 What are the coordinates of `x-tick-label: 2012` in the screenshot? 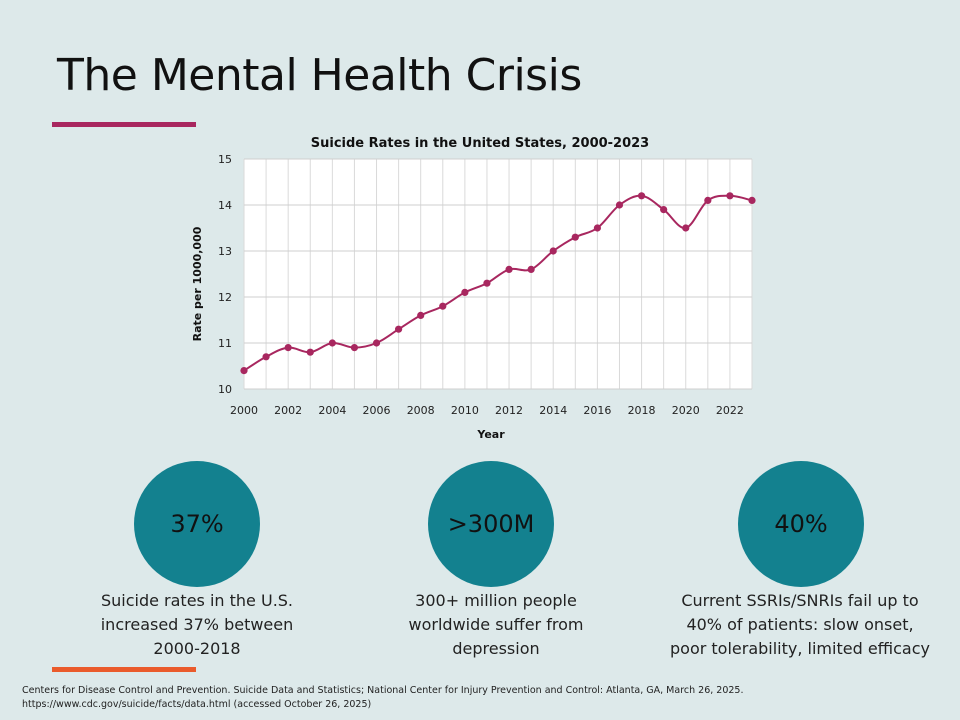 It's located at (509, 410).